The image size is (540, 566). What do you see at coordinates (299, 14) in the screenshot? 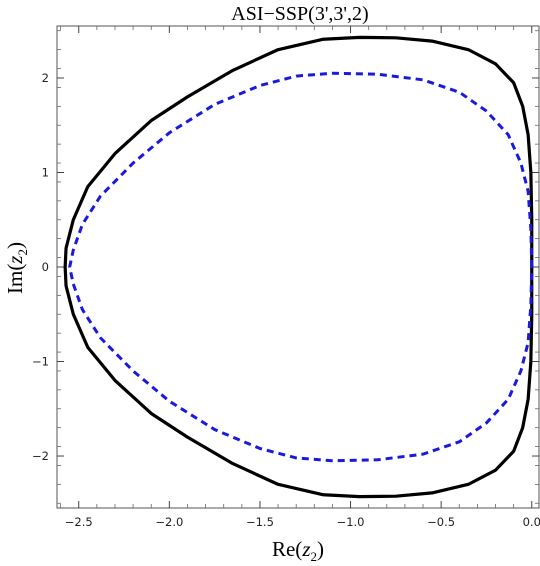
I see `chart-title: ASI−SSP(3',3',2)` at bounding box center [299, 14].